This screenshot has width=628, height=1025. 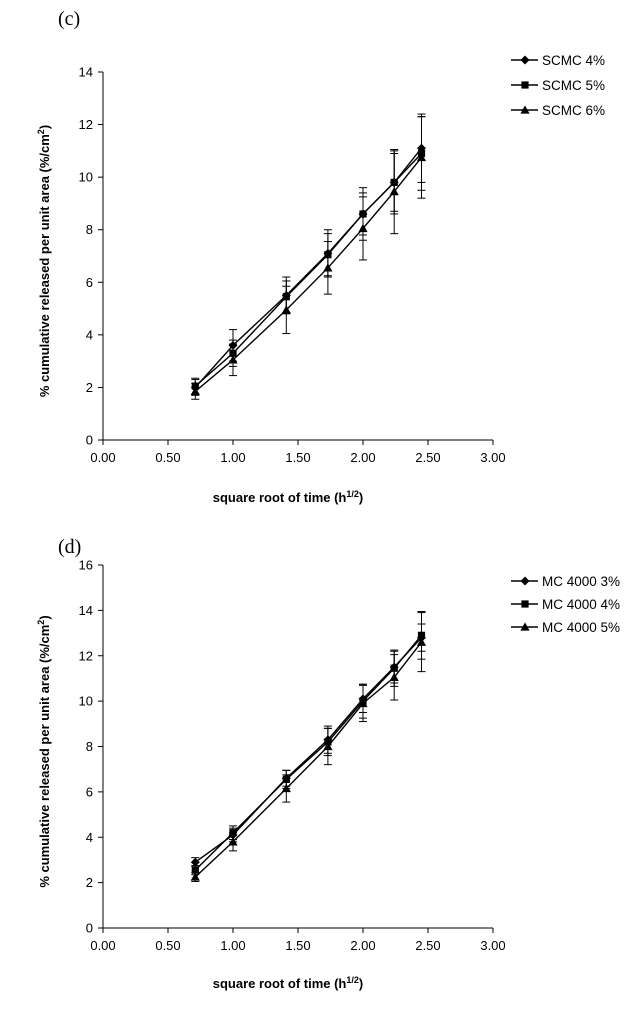 What do you see at coordinates (581, 581) in the screenshot?
I see `legend-label: MC 4000 3%` at bounding box center [581, 581].